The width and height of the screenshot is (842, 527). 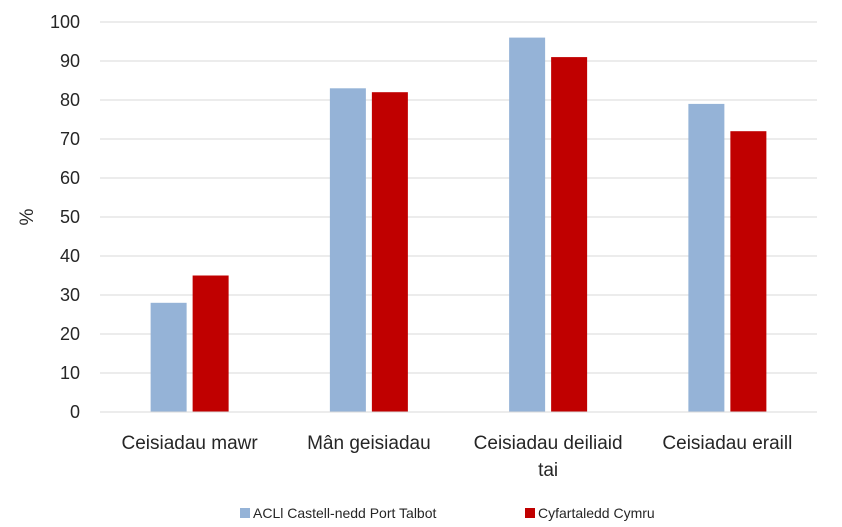 What do you see at coordinates (70, 295) in the screenshot?
I see `y-tick-label: 30` at bounding box center [70, 295].